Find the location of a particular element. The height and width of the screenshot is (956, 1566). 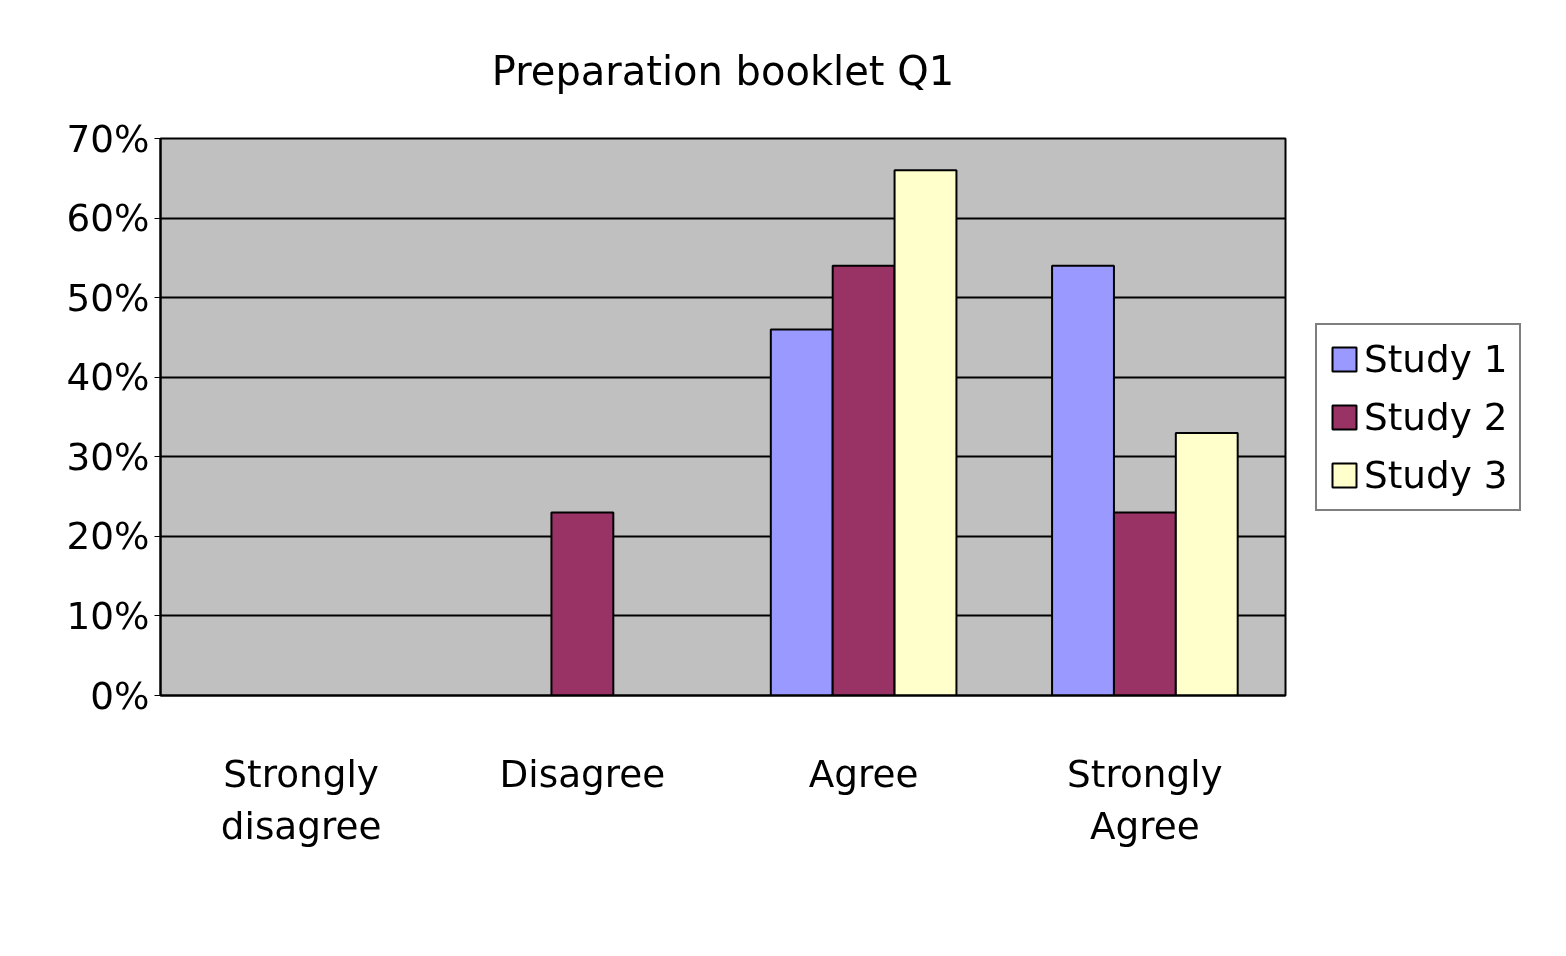

legend-label: Study 1 is located at coordinates (1436, 358).